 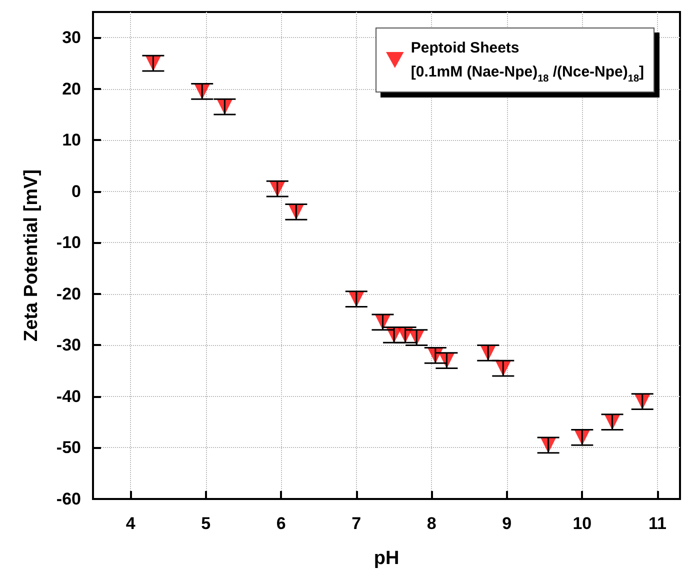 What do you see at coordinates (68, 448) in the screenshot?
I see `y-tick-label: -50` at bounding box center [68, 448].